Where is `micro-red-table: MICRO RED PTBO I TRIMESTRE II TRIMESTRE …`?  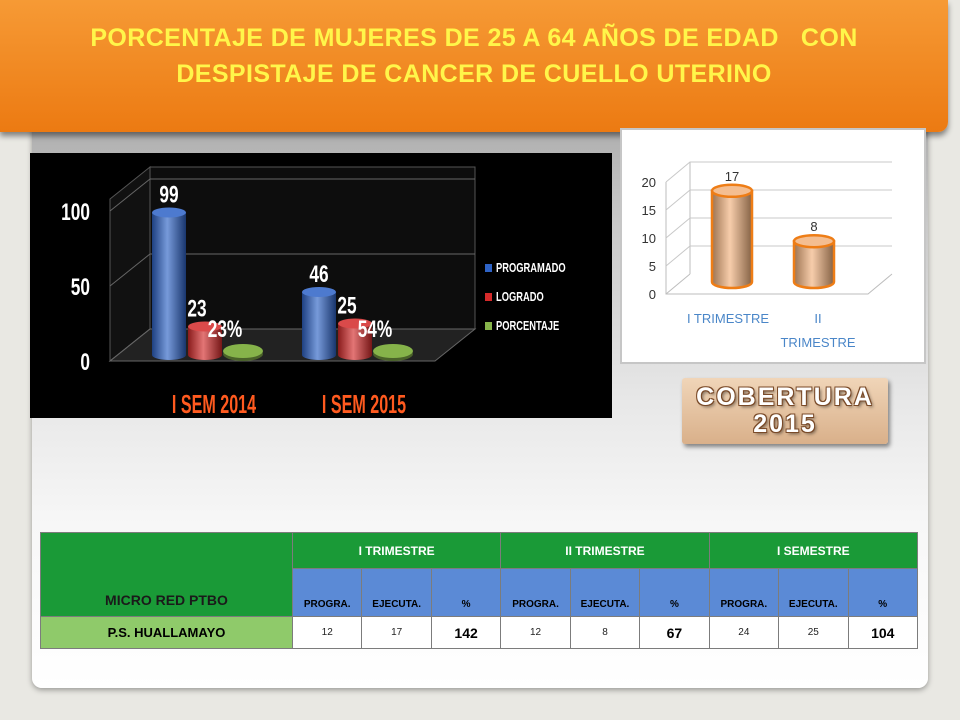 micro-red-table: MICRO RED PTBO I TRIMESTRE II TRIMESTRE … is located at coordinates (479, 590).